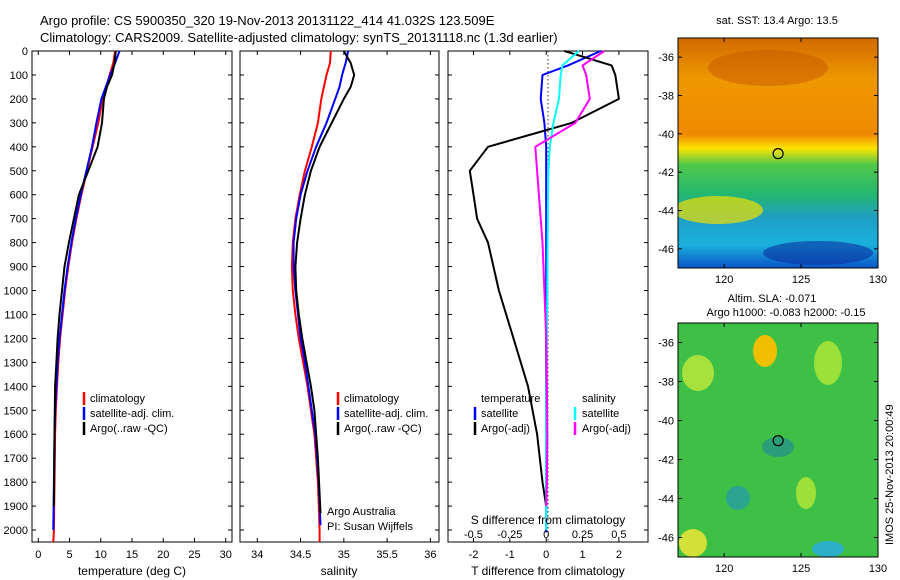 The width and height of the screenshot is (900, 580). Describe the element at coordinates (569, 278) in the screenshot. I see `series-line-salinity-argo-adj` at that location.